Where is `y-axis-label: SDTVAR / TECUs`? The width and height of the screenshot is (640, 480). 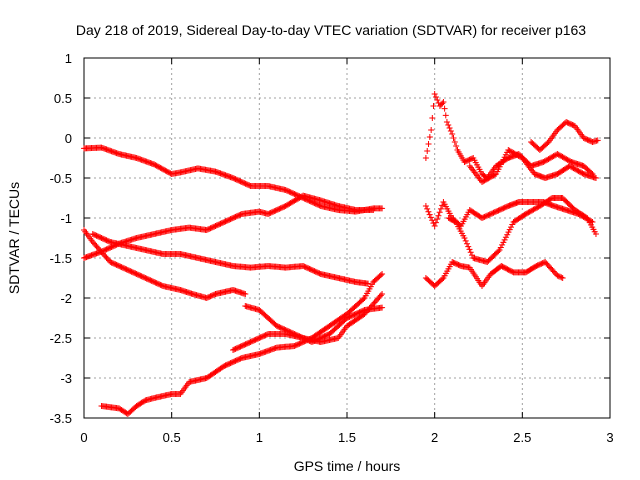
y-axis-label: SDTVAR / TECUs is located at coordinates (14, 238).